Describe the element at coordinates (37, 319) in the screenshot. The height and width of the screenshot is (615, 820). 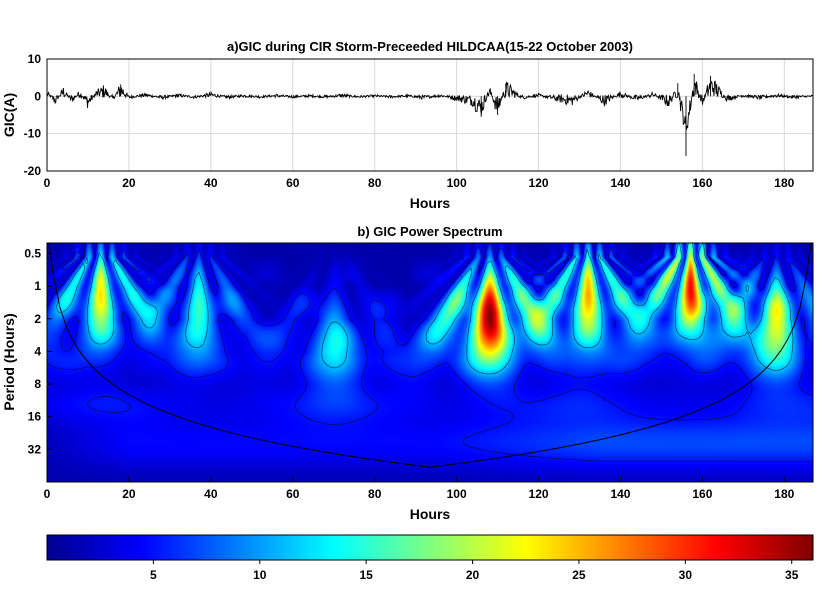
I see `y-tick-label: 2` at that location.